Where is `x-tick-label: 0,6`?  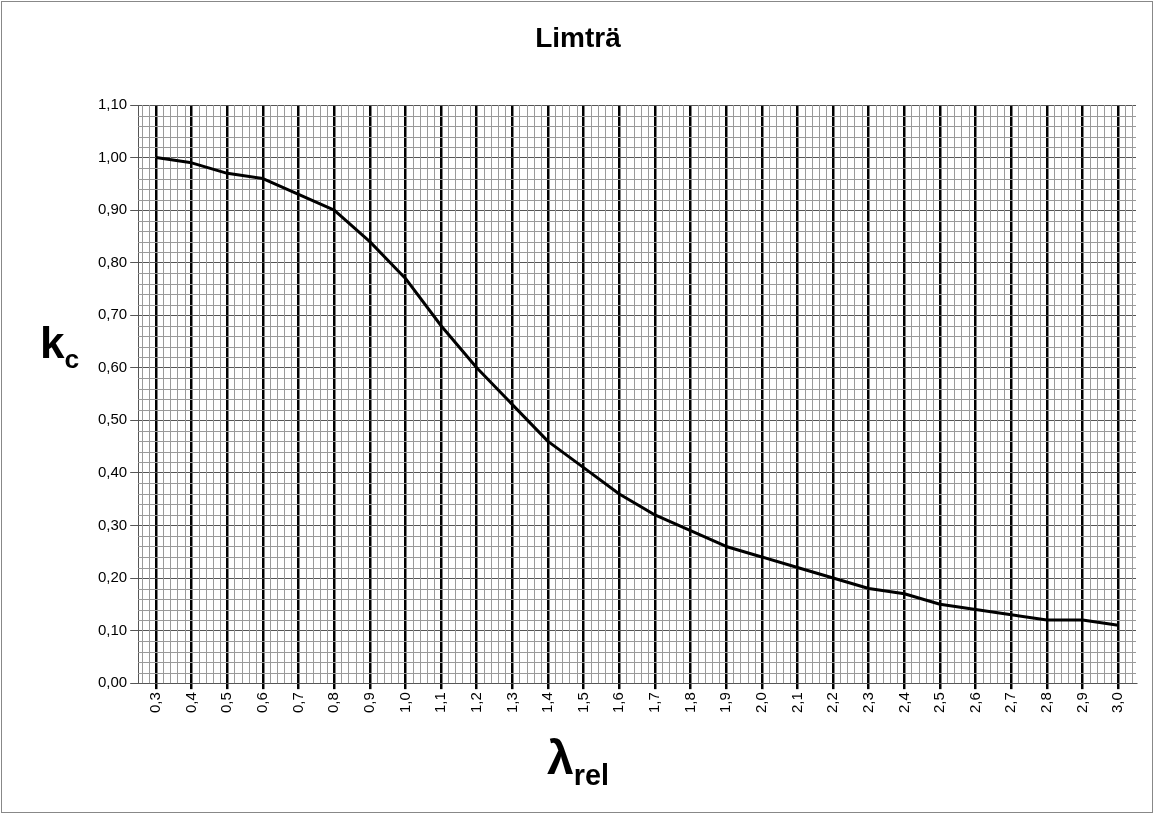 x-tick-label: 0,6 is located at coordinates (262, 703).